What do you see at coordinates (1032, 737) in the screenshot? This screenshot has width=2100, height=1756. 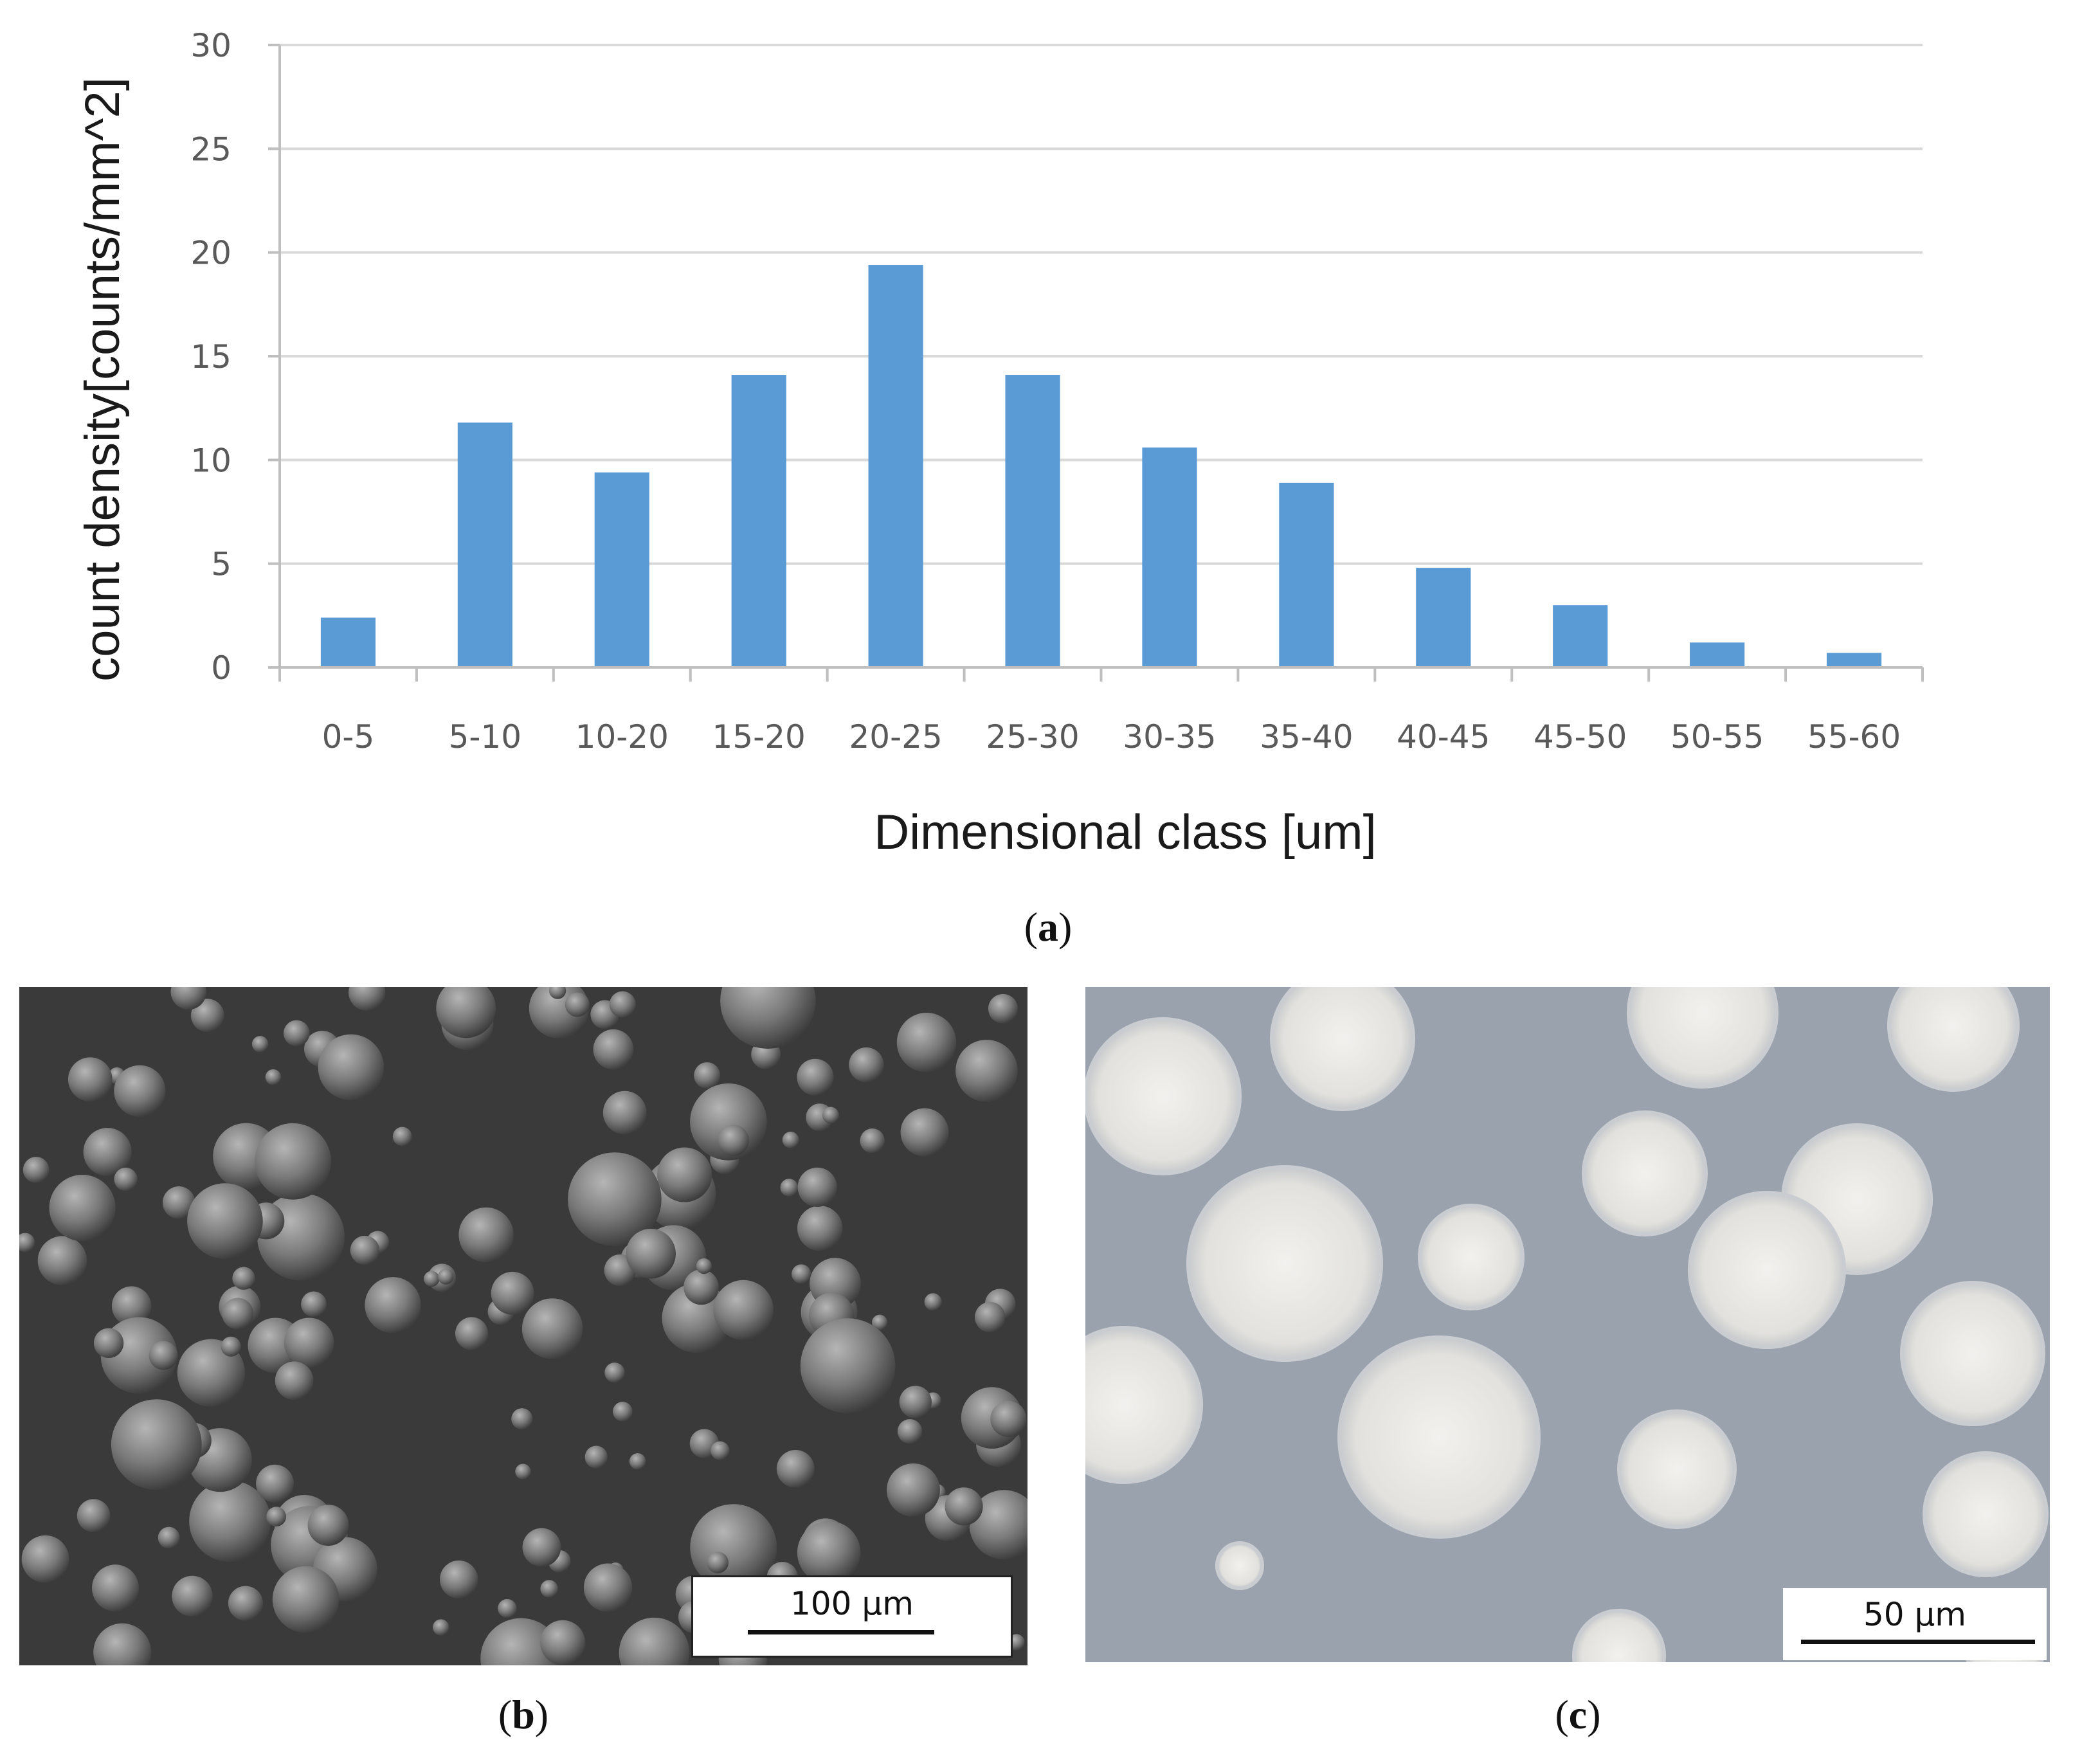 I see `x-tick-label: 25-30` at bounding box center [1032, 737].